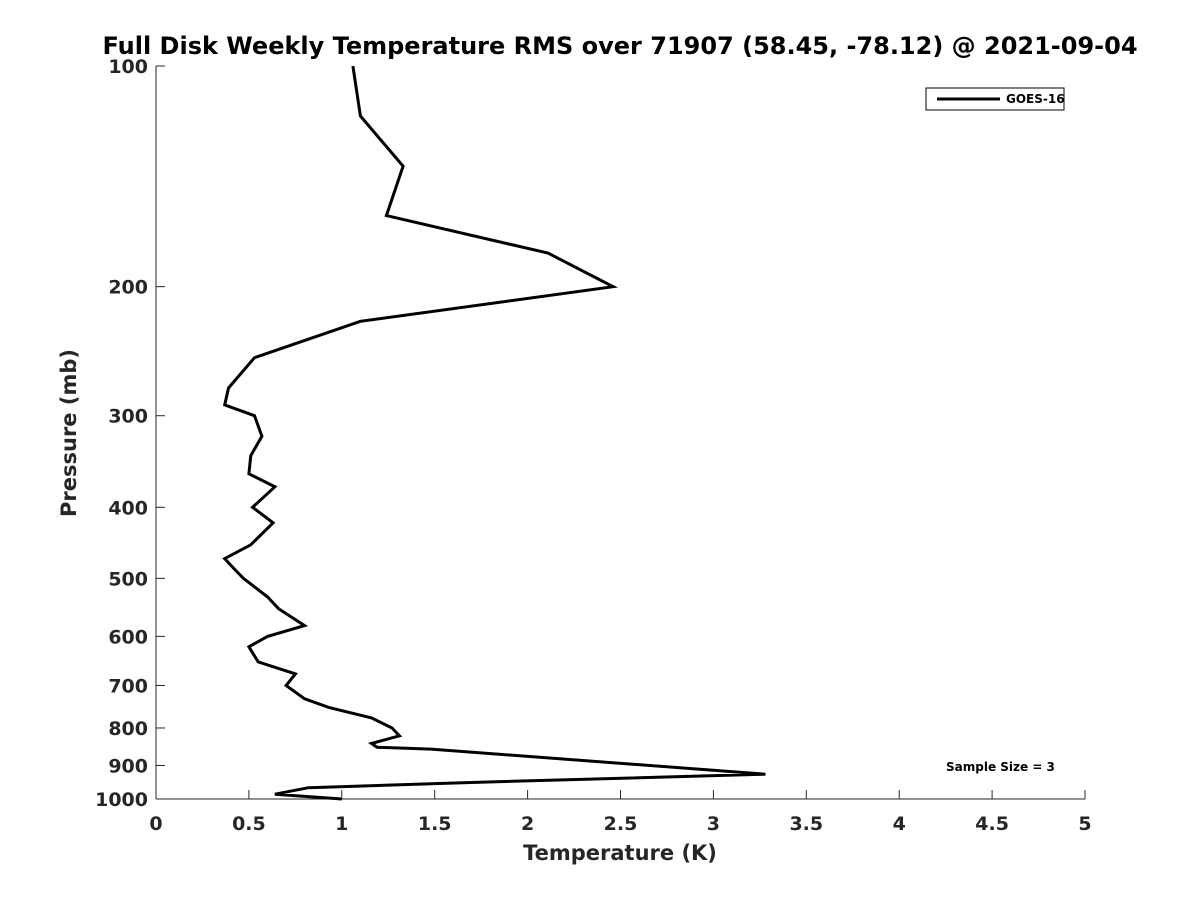 This screenshot has width=1200, height=900. Describe the element at coordinates (128, 766) in the screenshot. I see `y-tick-label: 900` at that location.